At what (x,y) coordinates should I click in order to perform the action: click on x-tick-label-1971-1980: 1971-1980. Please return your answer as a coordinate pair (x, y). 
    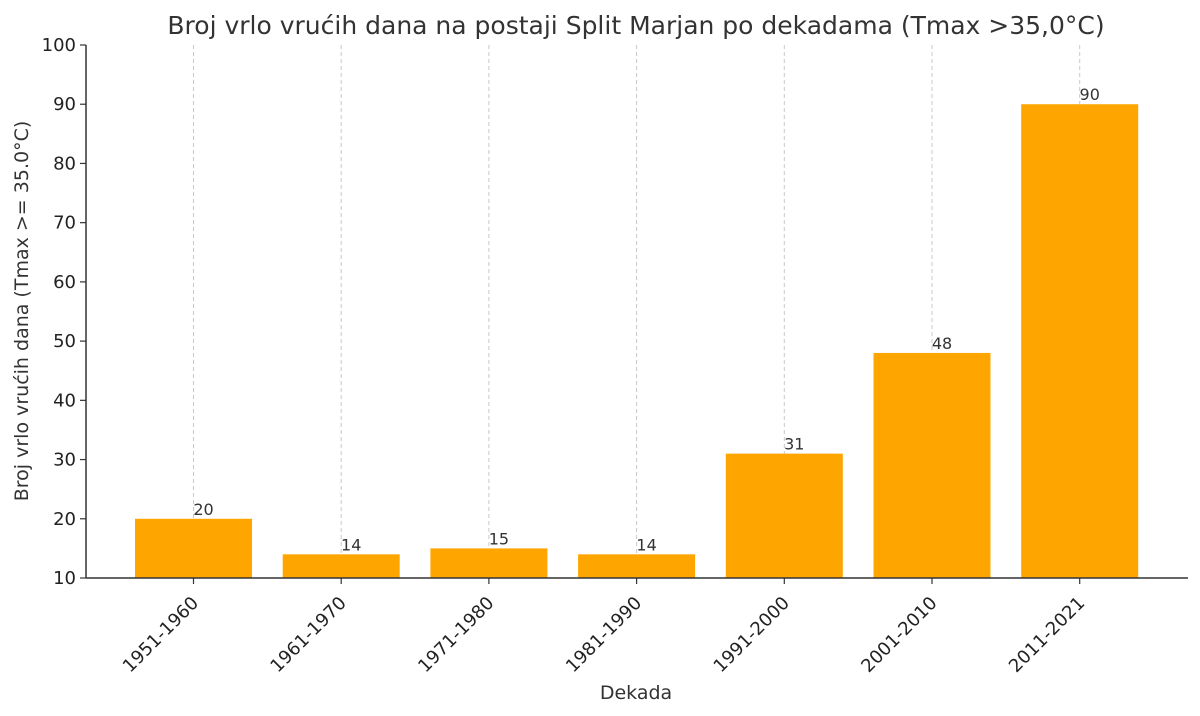
    Looking at the image, I should click on (456, 635).